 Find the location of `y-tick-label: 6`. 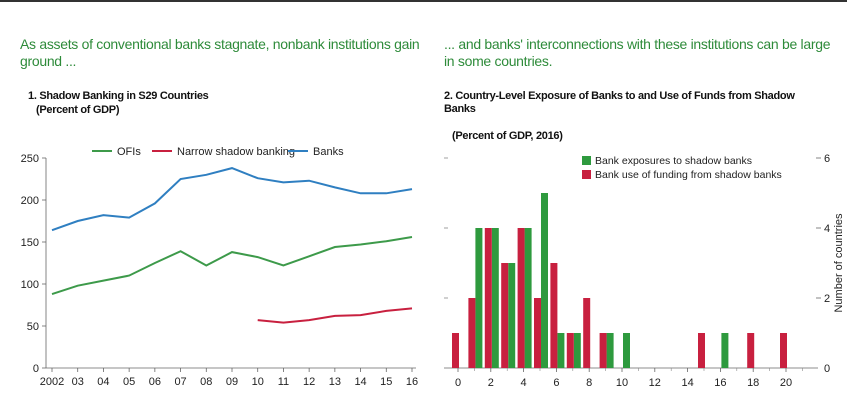

y-tick-label: 6 is located at coordinates (827, 159).